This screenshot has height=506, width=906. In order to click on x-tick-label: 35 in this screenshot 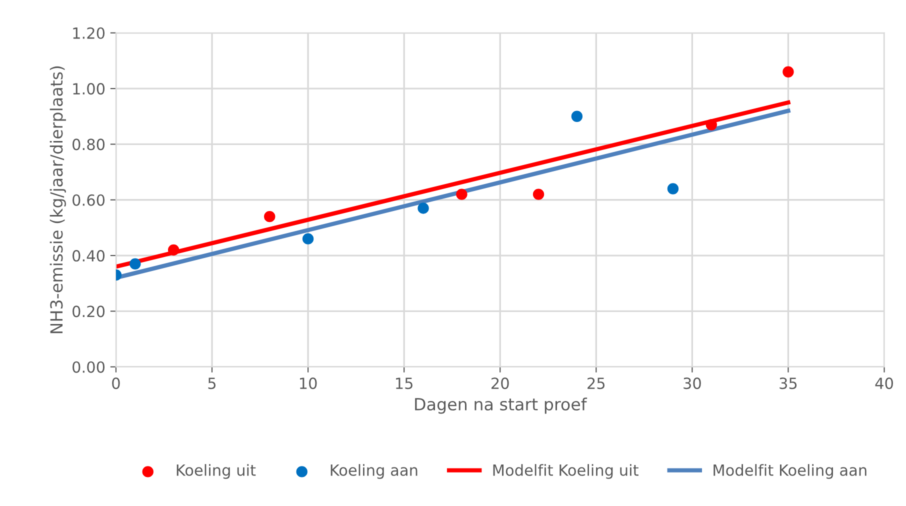, I will do `click(788, 384)`.